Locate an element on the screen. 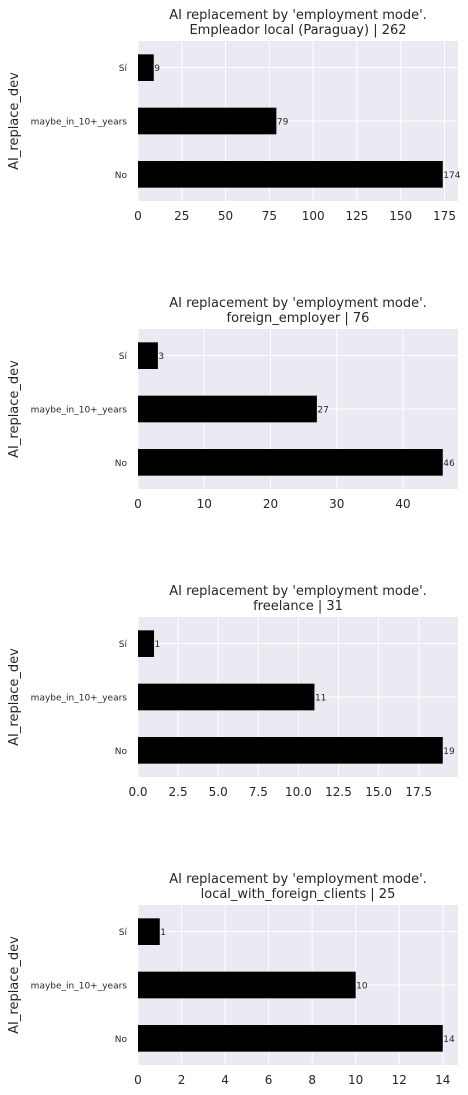 The image size is (468, 1095). chart-subtitle: local_with_foreign_clients | 25 is located at coordinates (298, 894).